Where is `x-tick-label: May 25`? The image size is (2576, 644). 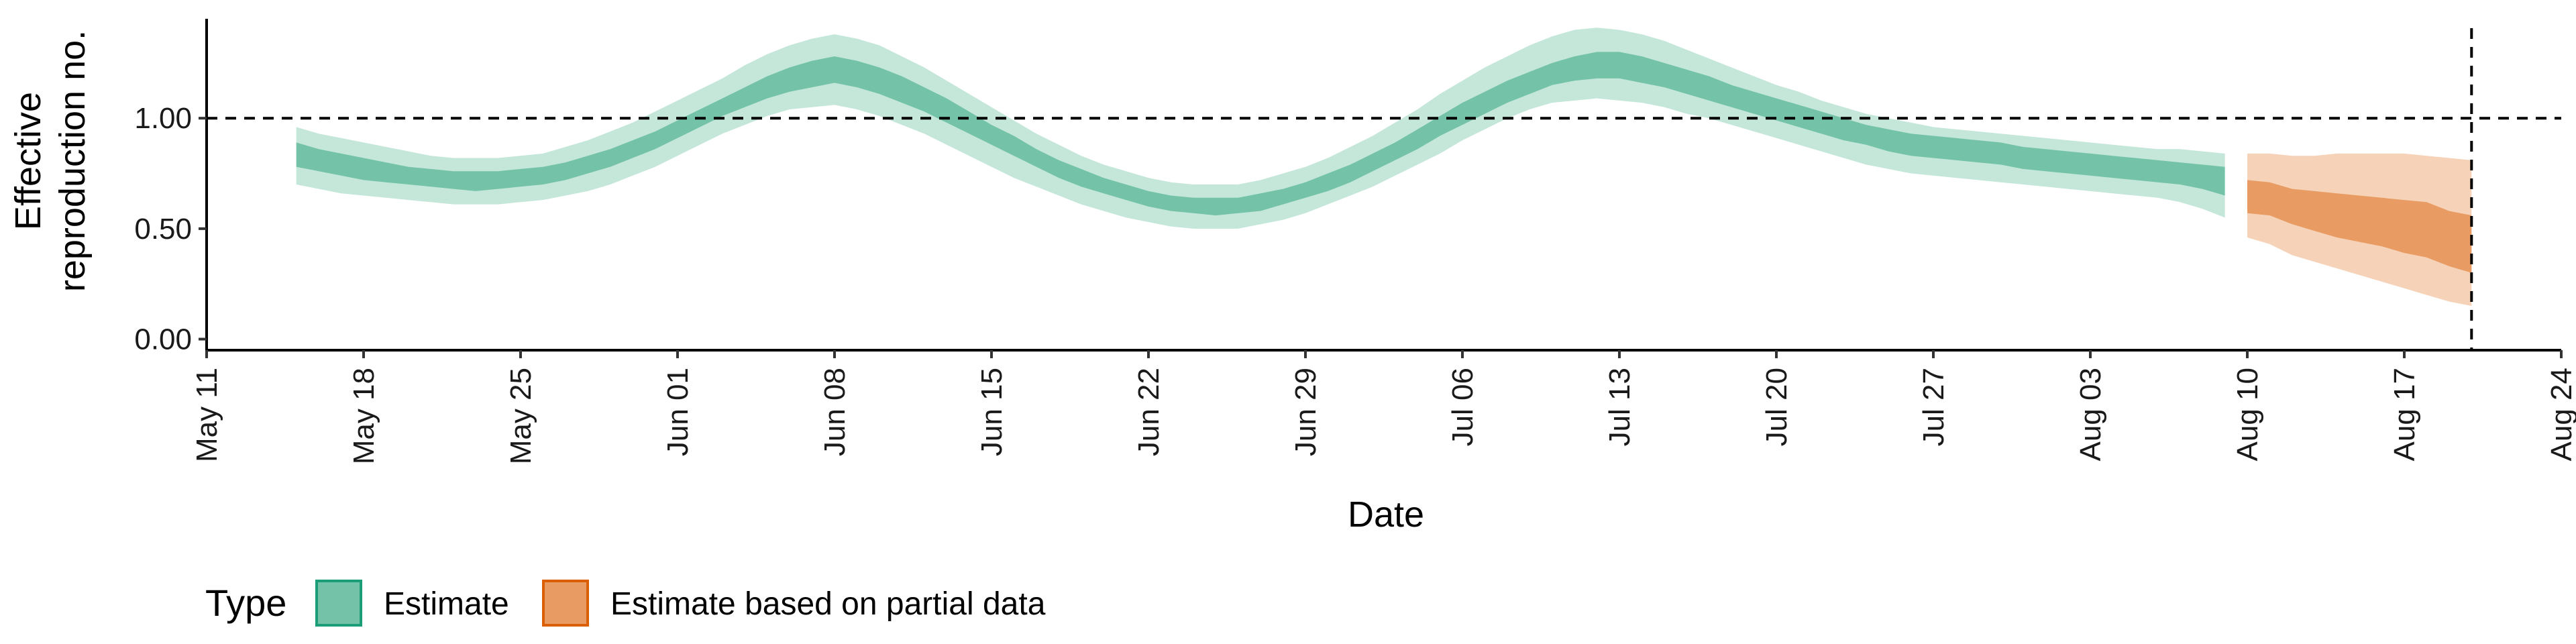 x-tick-label: May 25 is located at coordinates (520, 416).